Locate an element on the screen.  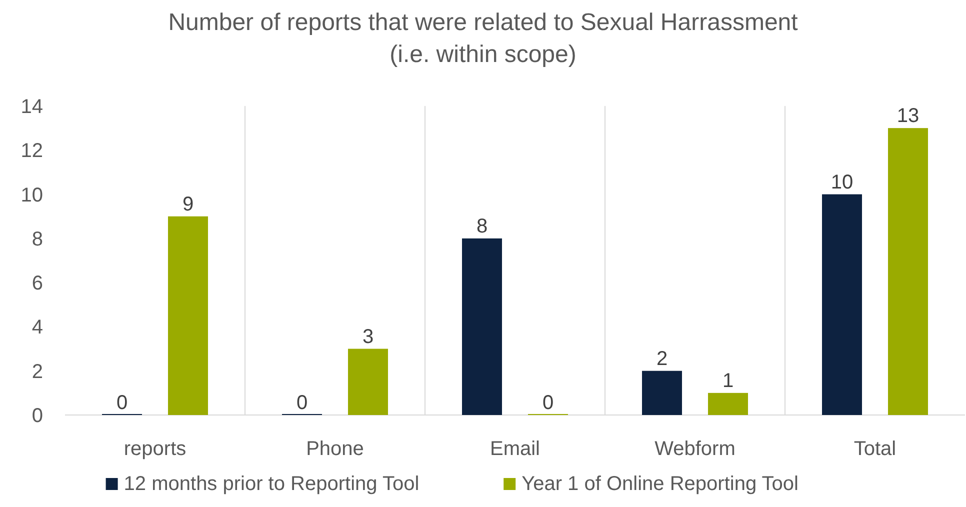
y-tick-label: 6 is located at coordinates (37, 283).